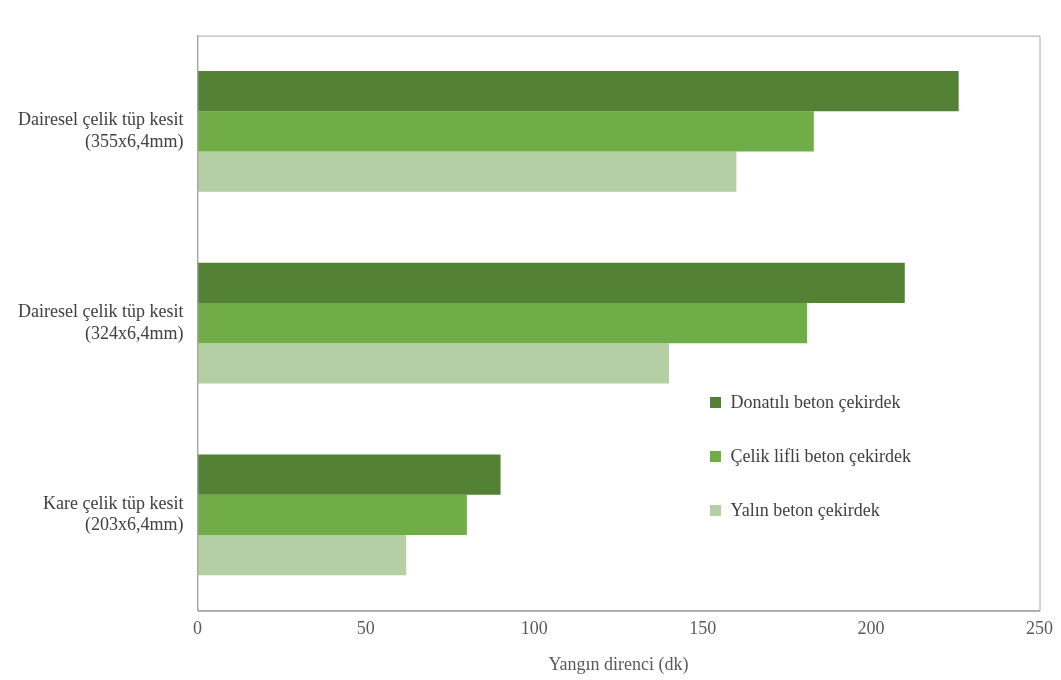 The image size is (1061, 680). What do you see at coordinates (534, 628) in the screenshot?
I see `x-tick-label: 100` at bounding box center [534, 628].